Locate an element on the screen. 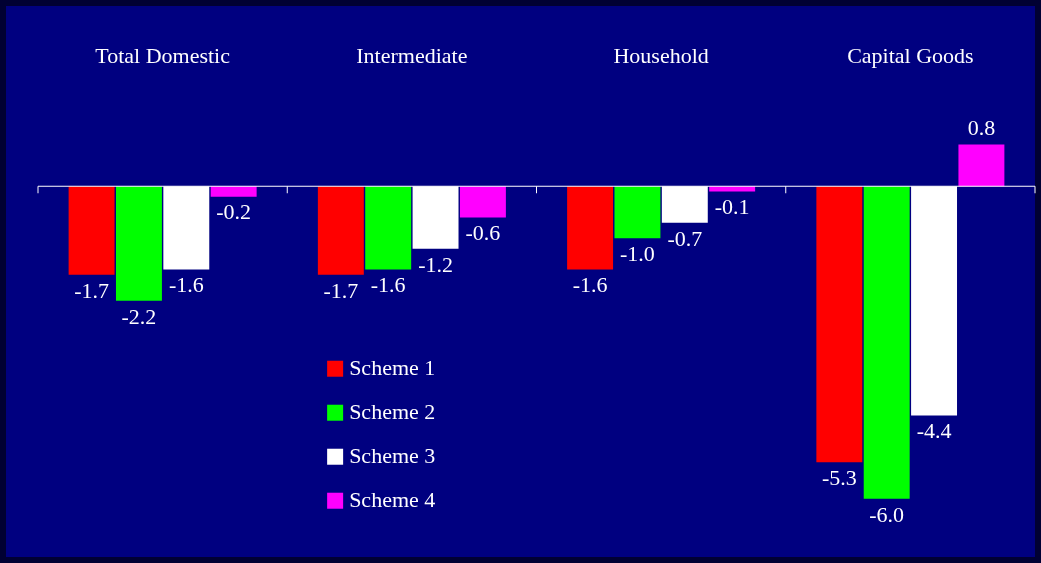 The width and height of the screenshot is (1041, 563). data-label: -0.2 is located at coordinates (234, 212).